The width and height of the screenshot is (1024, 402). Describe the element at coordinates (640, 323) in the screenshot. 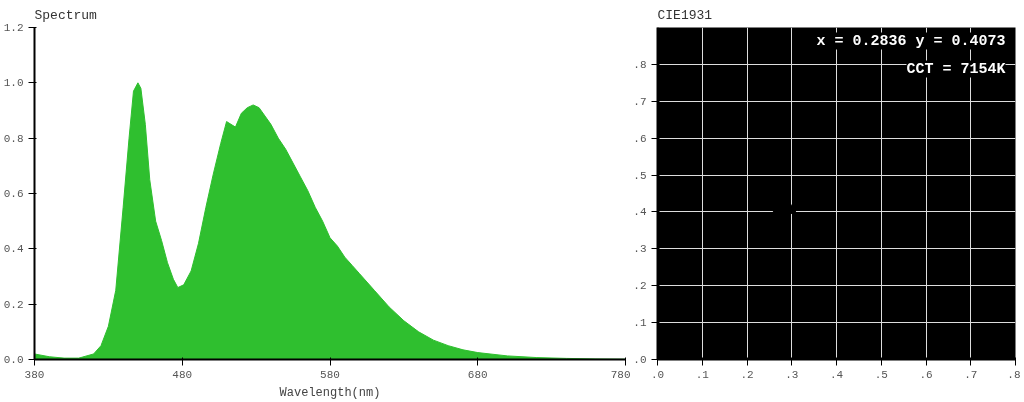

I see `y-tick-label: .1` at that location.